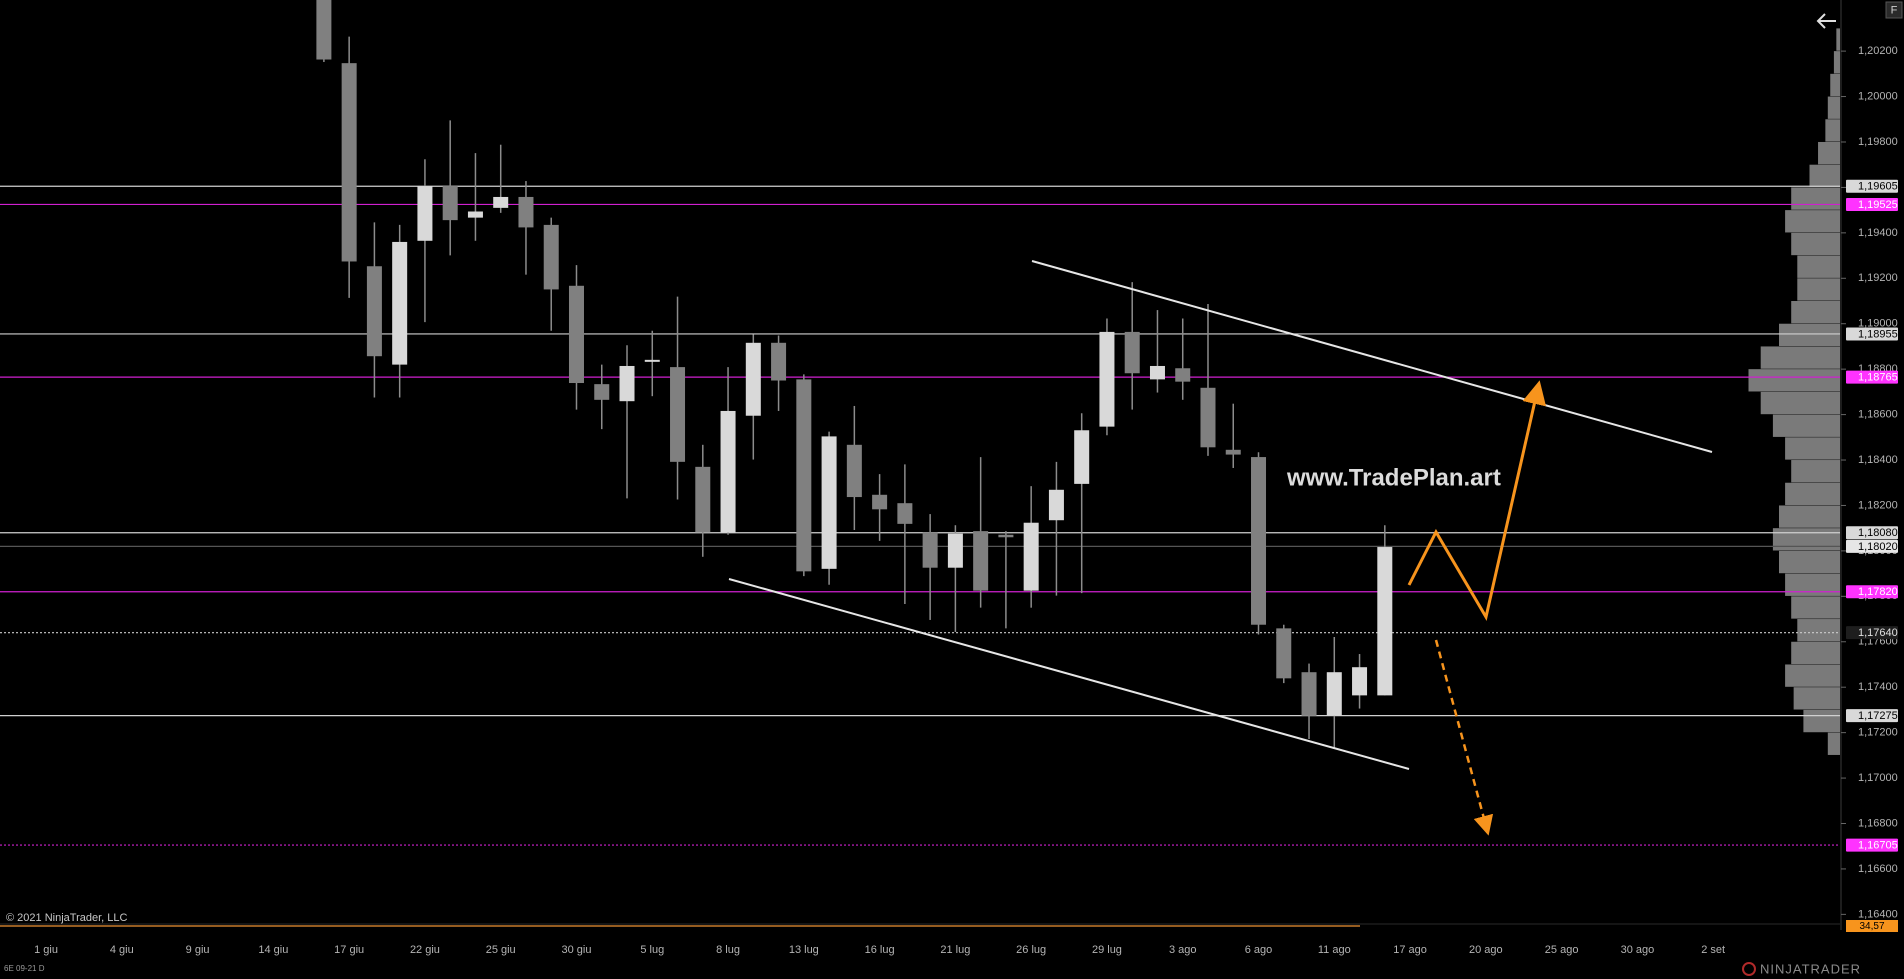  What do you see at coordinates (1878, 324) in the screenshot?
I see `y-tick-label: 1,19000` at bounding box center [1878, 324].